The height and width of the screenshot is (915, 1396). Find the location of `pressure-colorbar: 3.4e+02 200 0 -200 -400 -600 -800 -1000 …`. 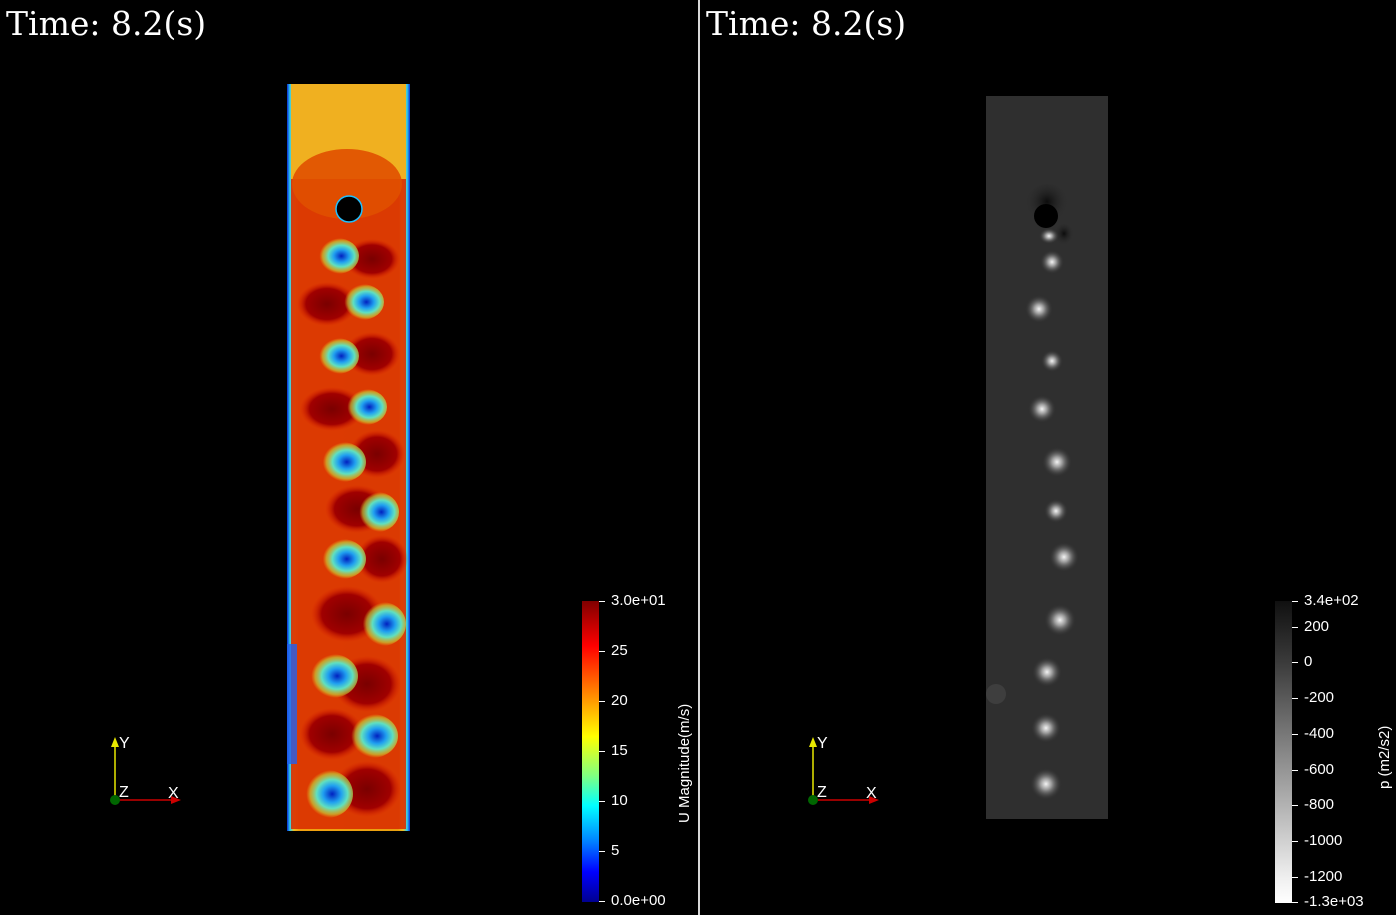

pressure-colorbar: 3.4e+02 200 0 -200 -400 -600 -800 -1000 … is located at coordinates (1334, 751).